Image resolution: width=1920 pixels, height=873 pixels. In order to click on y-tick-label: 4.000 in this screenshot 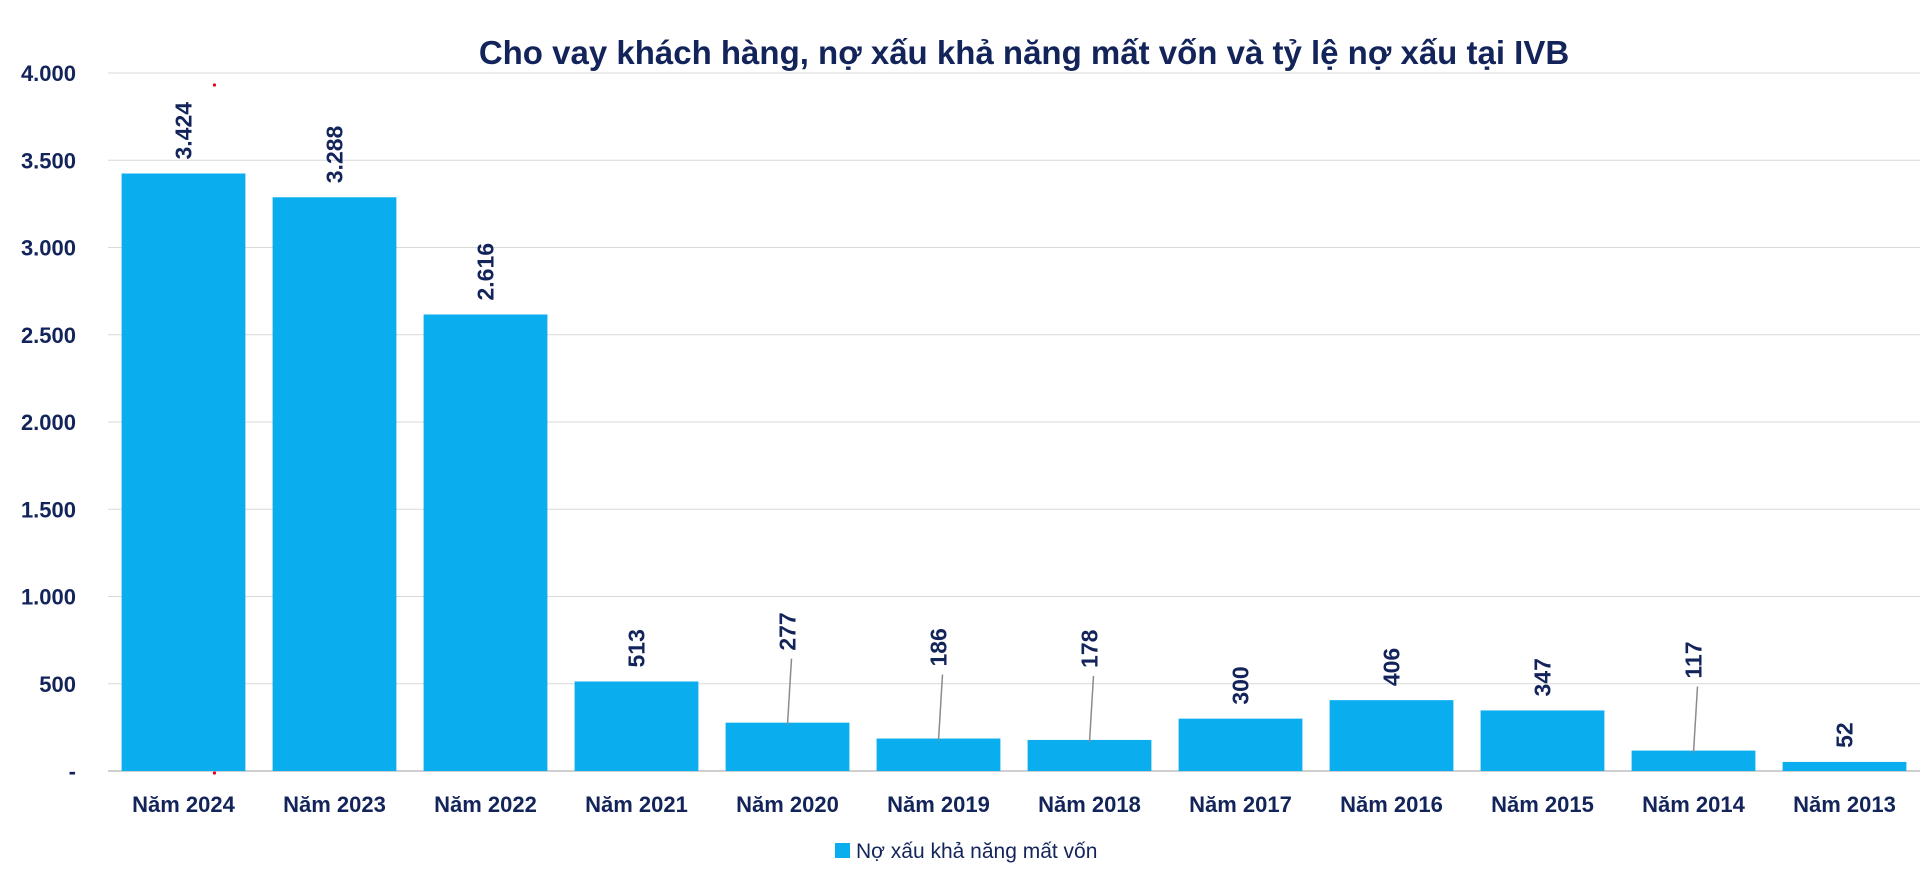, I will do `click(48, 73)`.